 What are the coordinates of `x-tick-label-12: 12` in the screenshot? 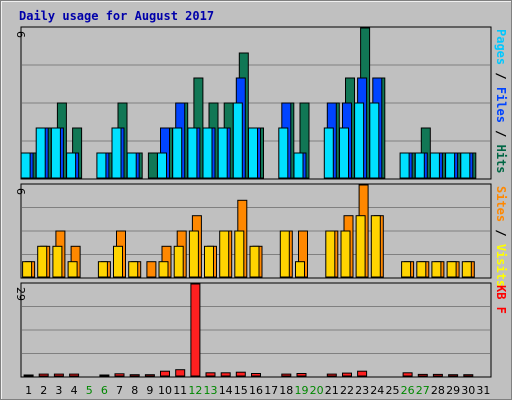 It's located at (195, 390).